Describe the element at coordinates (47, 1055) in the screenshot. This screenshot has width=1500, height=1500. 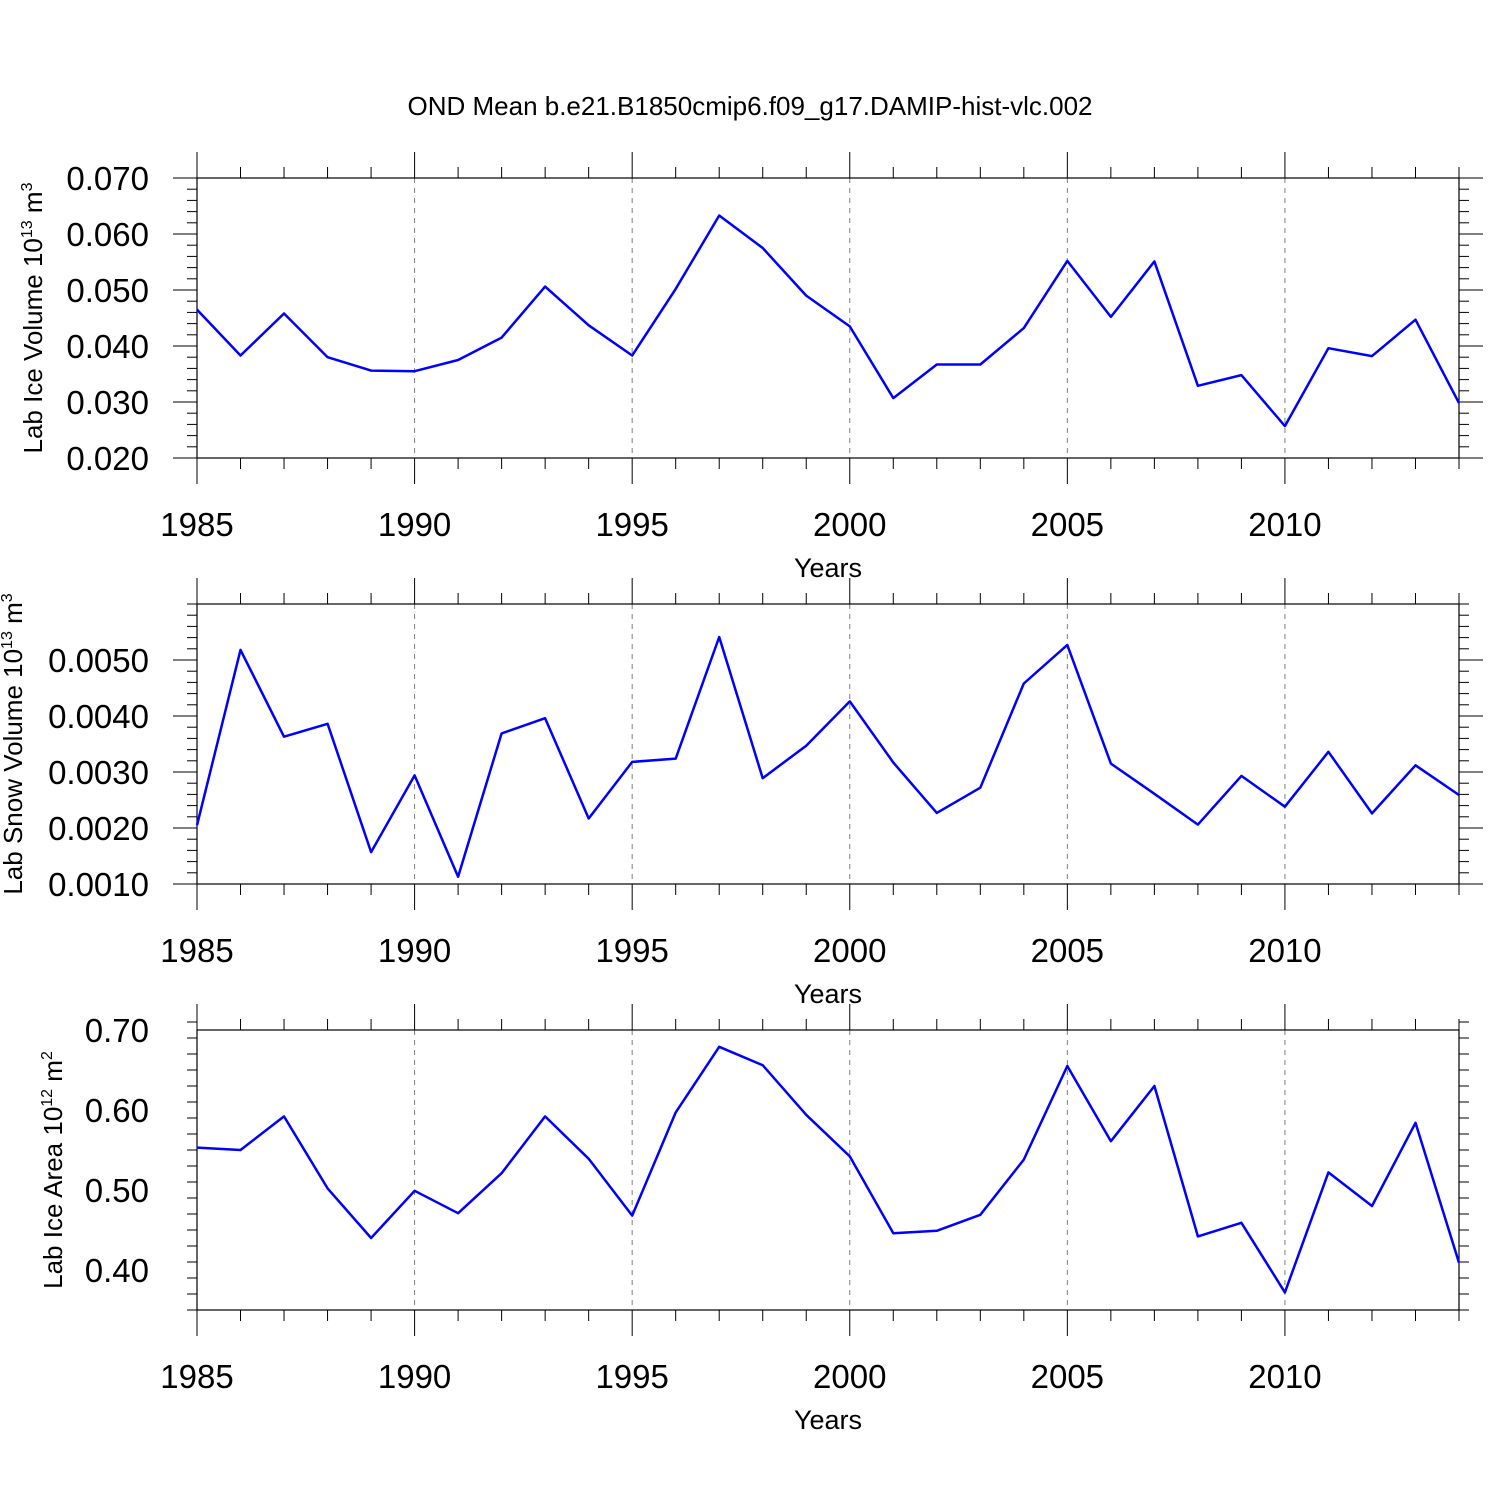
I see `y-axis-label-unit-exp: 2` at that location.